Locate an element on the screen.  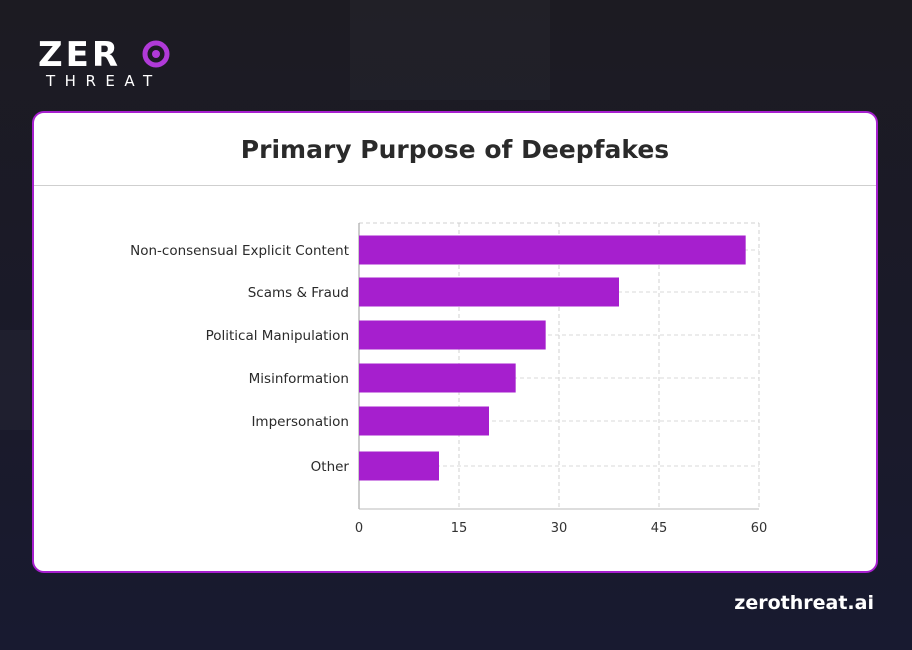
zerothreat-logo: ZER THREAT is located at coordinates (104, 63).